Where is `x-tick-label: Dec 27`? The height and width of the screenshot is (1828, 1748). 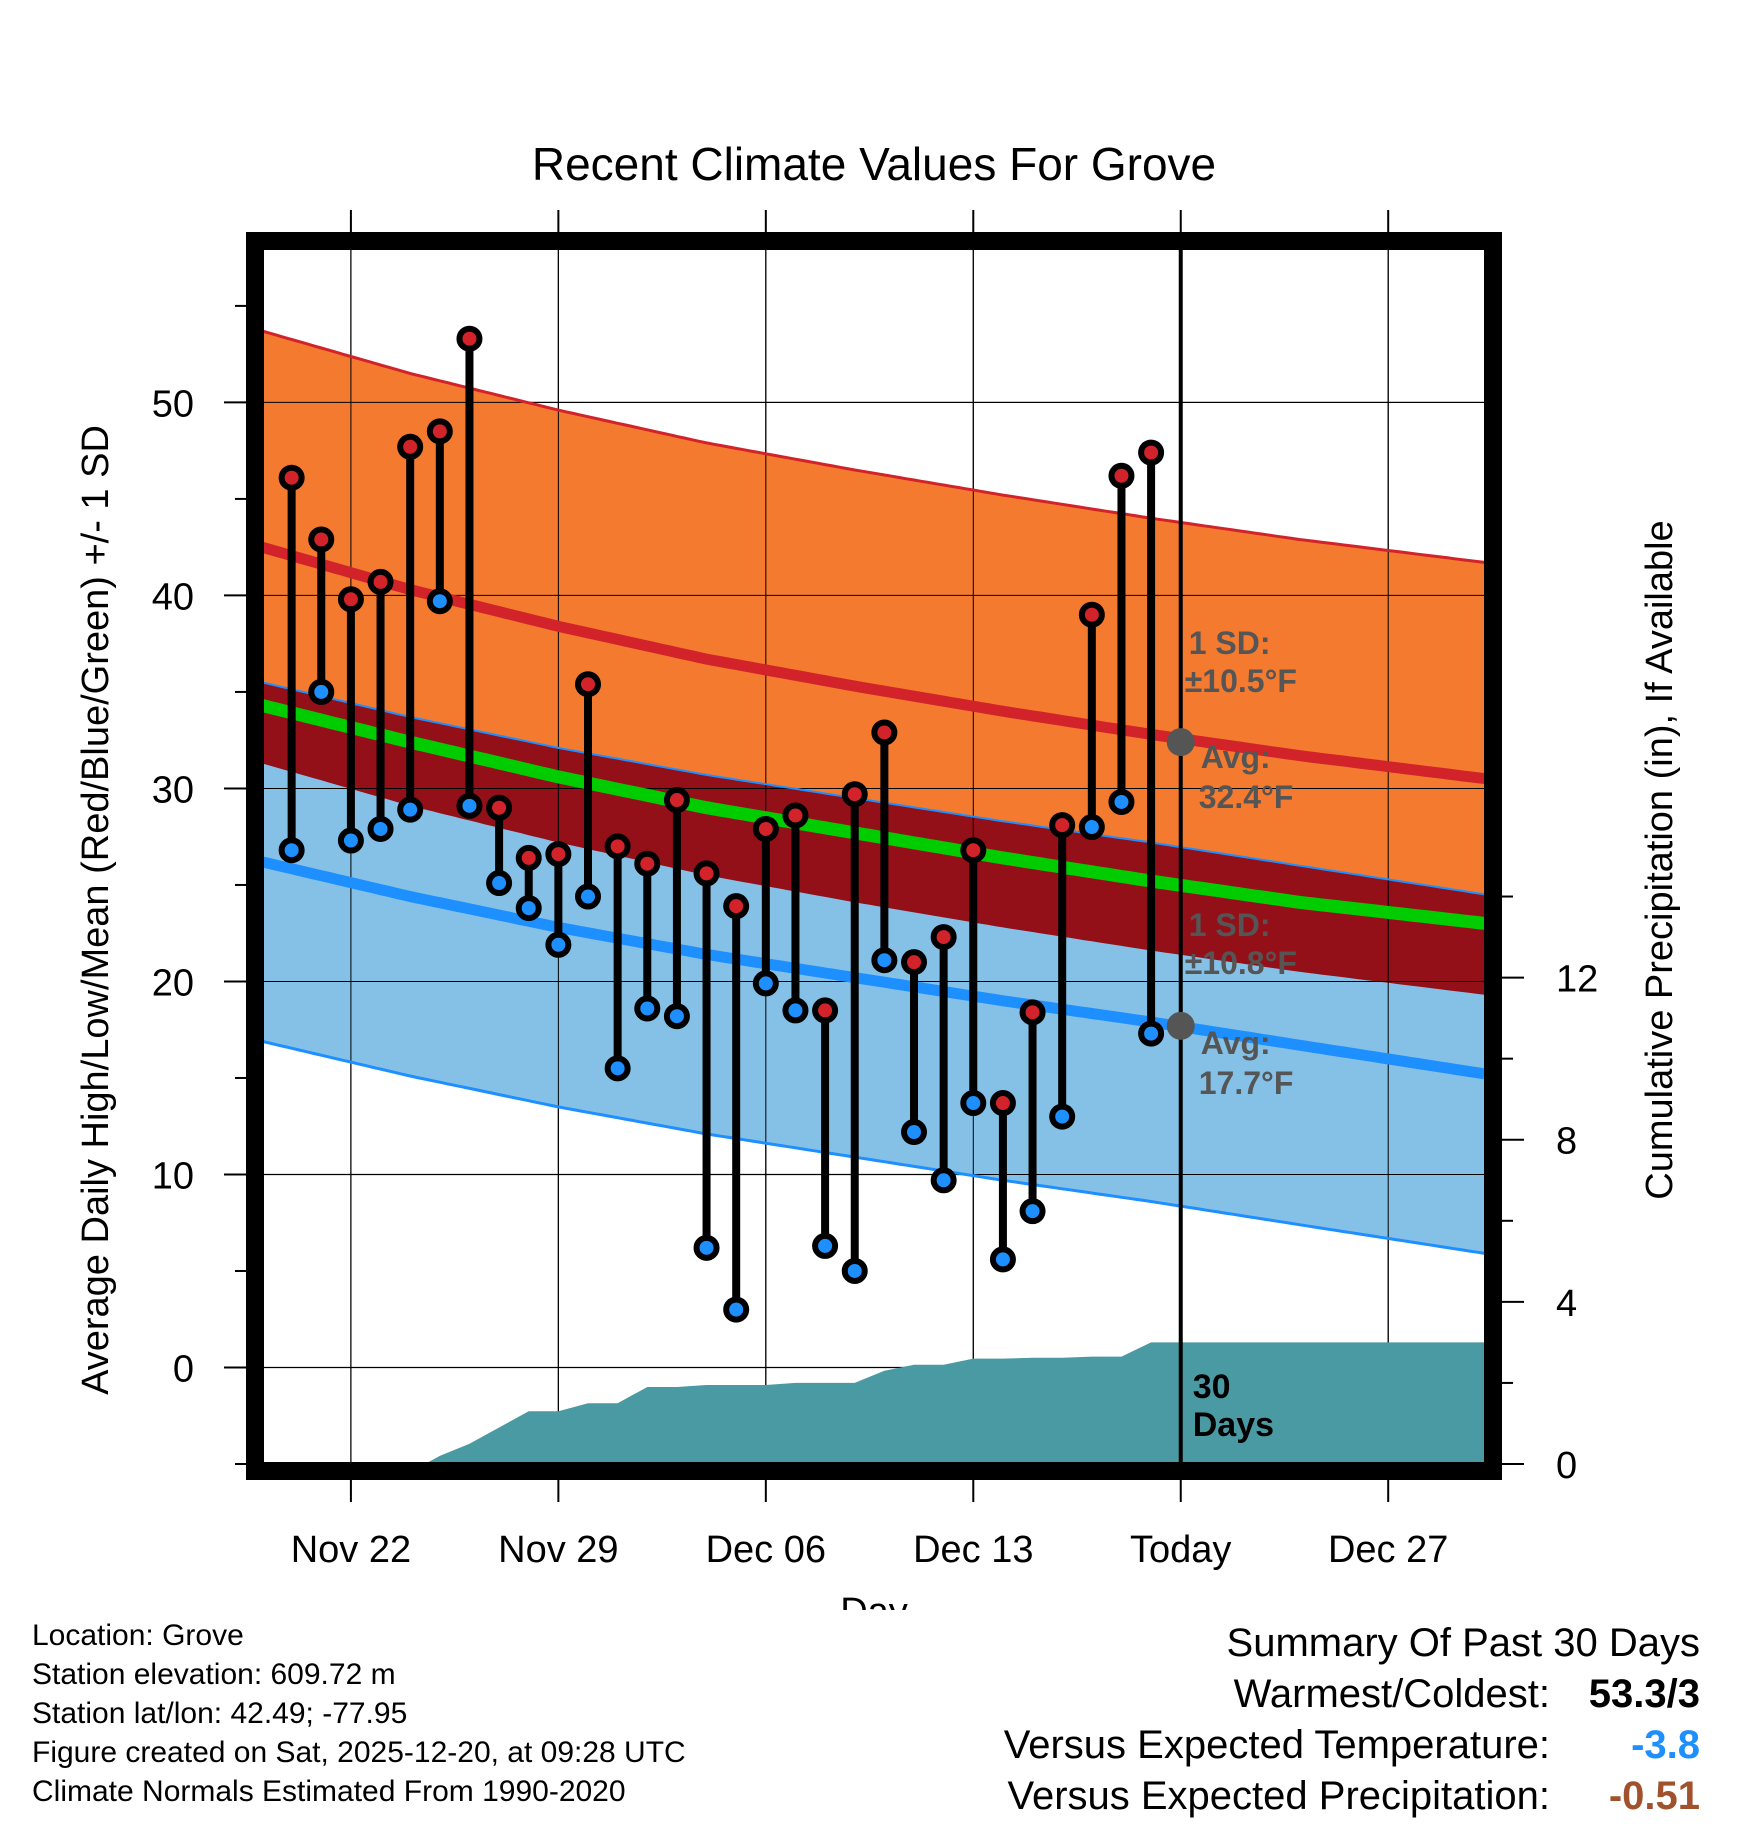 x-tick-label: Dec 27 is located at coordinates (1388, 1550).